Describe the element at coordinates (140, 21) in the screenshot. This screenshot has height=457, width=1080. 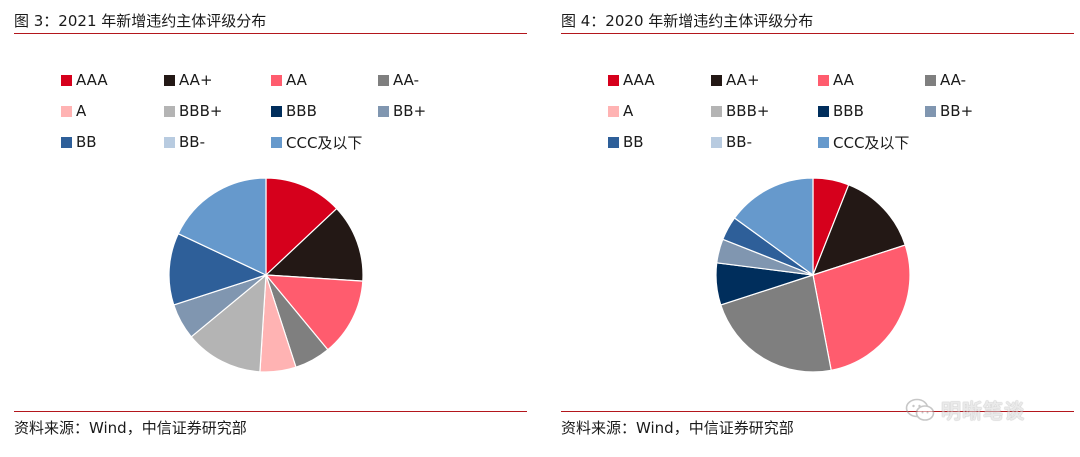
I see `chart-title: 图 3：2021 年新增违约主体评级分布` at that location.